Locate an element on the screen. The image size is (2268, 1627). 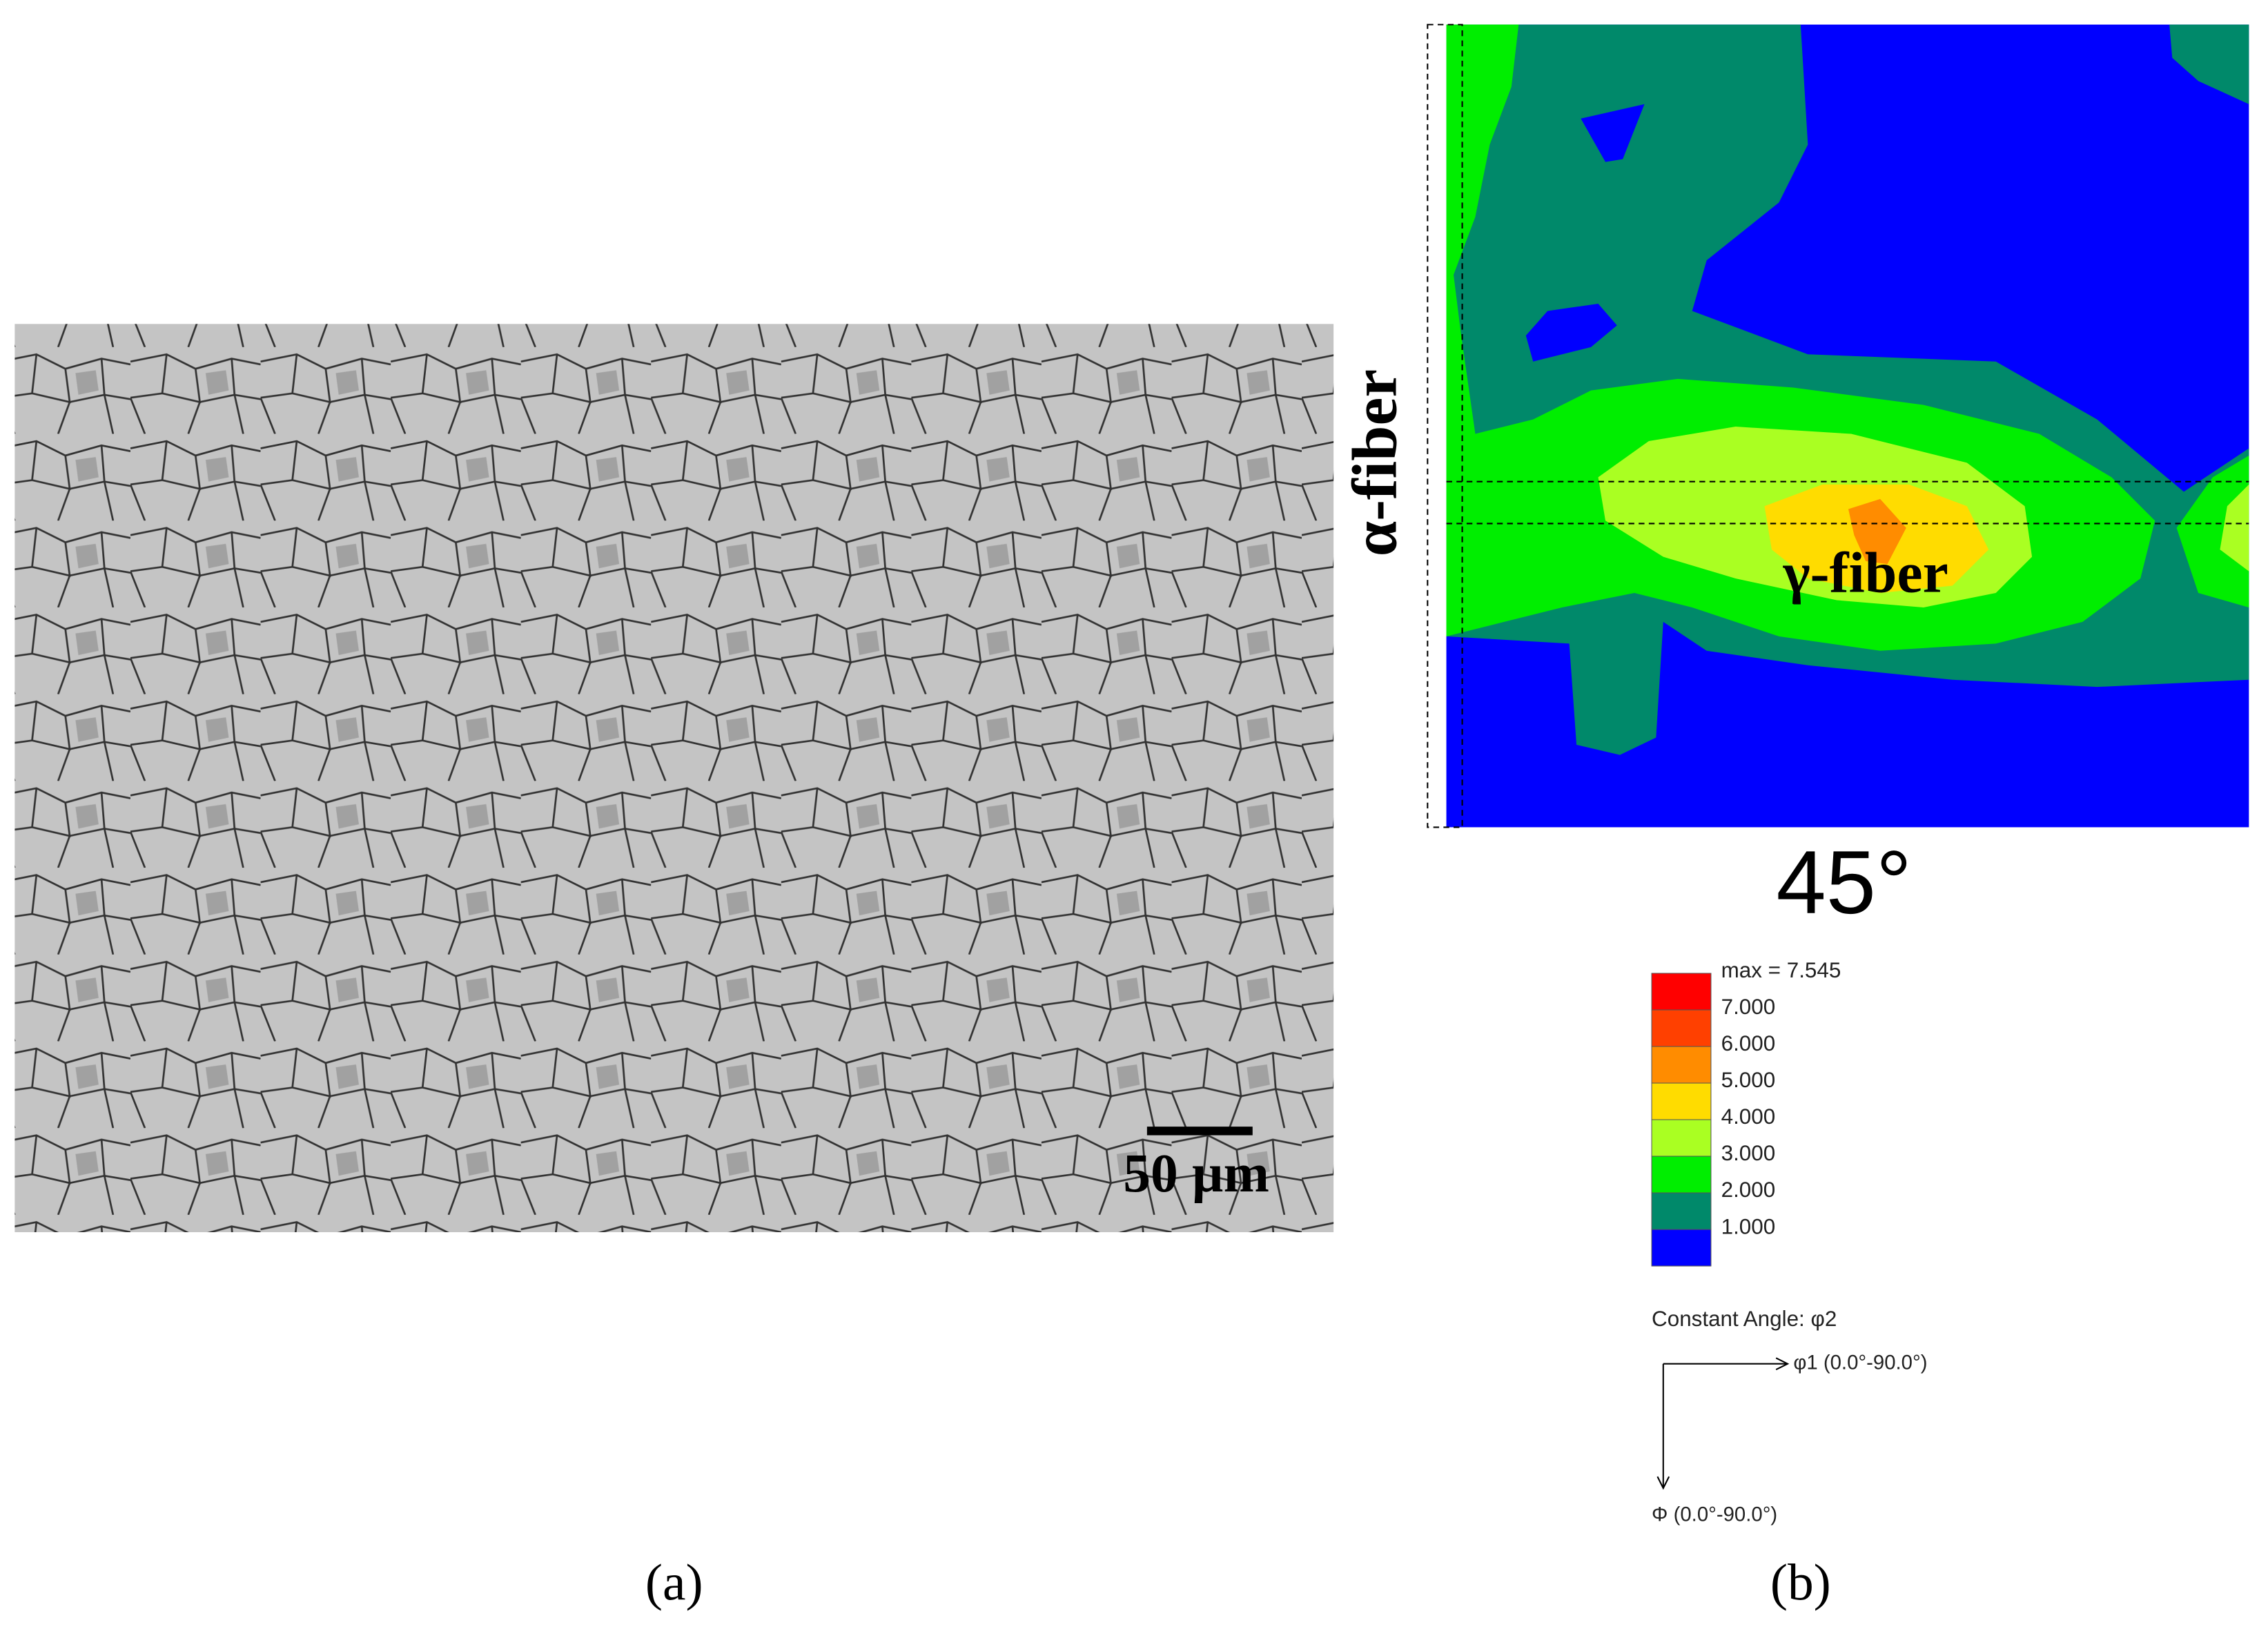
legend-label: 6.000 is located at coordinates (1749, 1043).